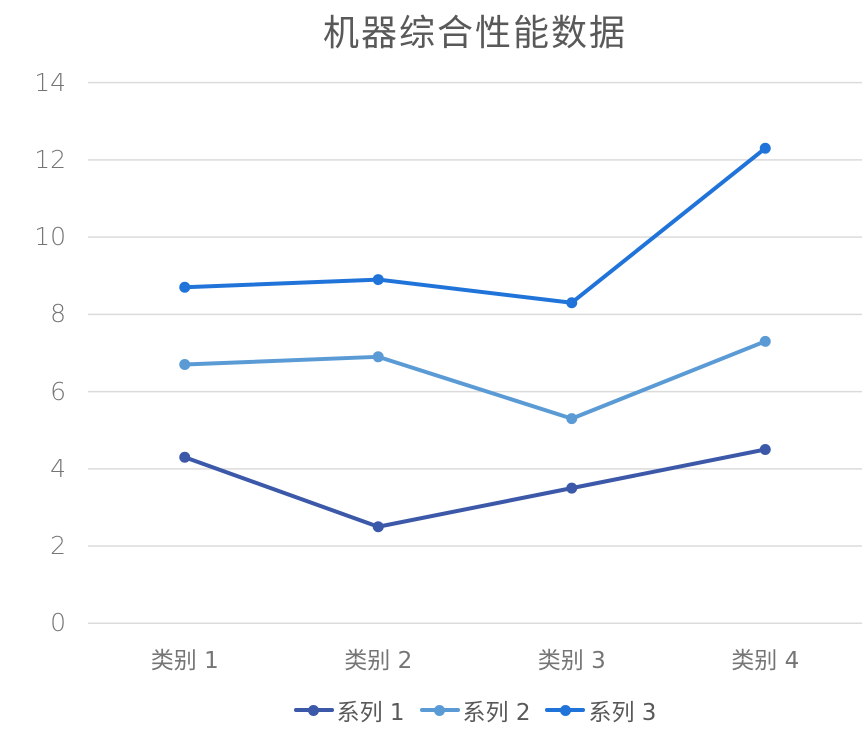 This screenshot has width=865, height=745. What do you see at coordinates (474, 33) in the screenshot?
I see `chart-title: 机器综合性能数据` at bounding box center [474, 33].